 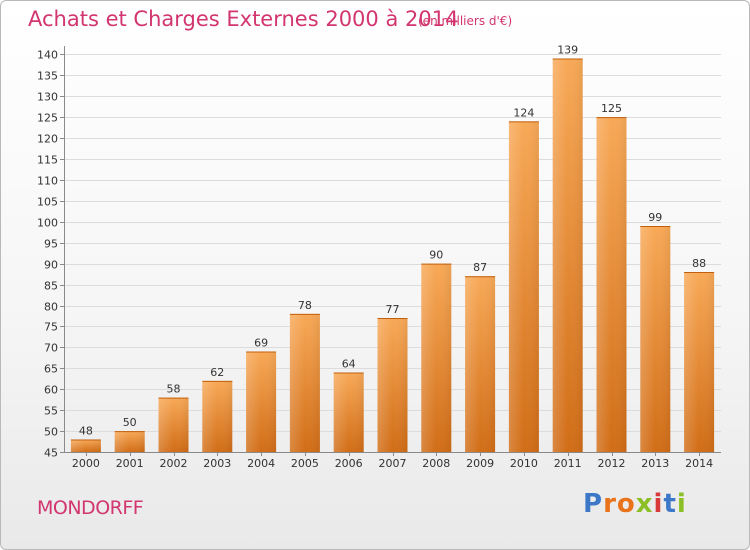 I want to click on proxiti-logo: Proxiti, so click(x=635, y=504).